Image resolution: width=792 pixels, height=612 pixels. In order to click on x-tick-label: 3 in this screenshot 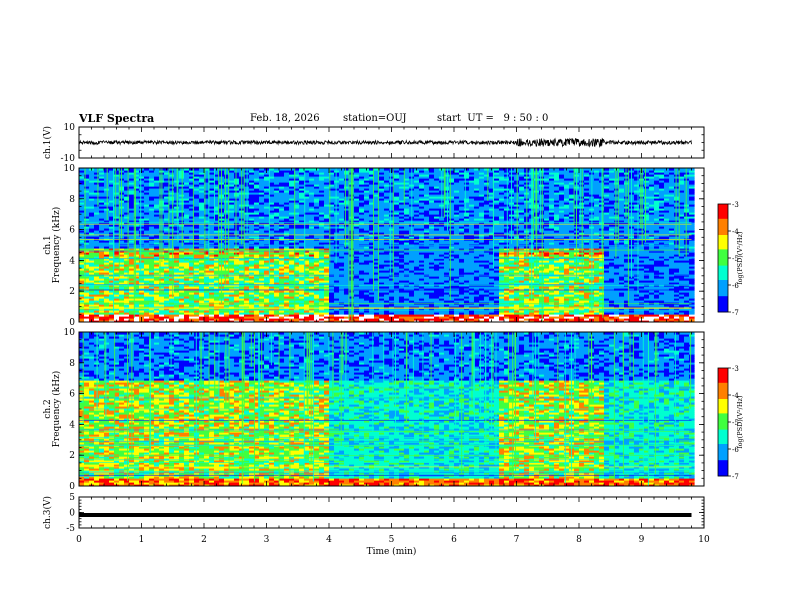, I will do `click(267, 540)`.